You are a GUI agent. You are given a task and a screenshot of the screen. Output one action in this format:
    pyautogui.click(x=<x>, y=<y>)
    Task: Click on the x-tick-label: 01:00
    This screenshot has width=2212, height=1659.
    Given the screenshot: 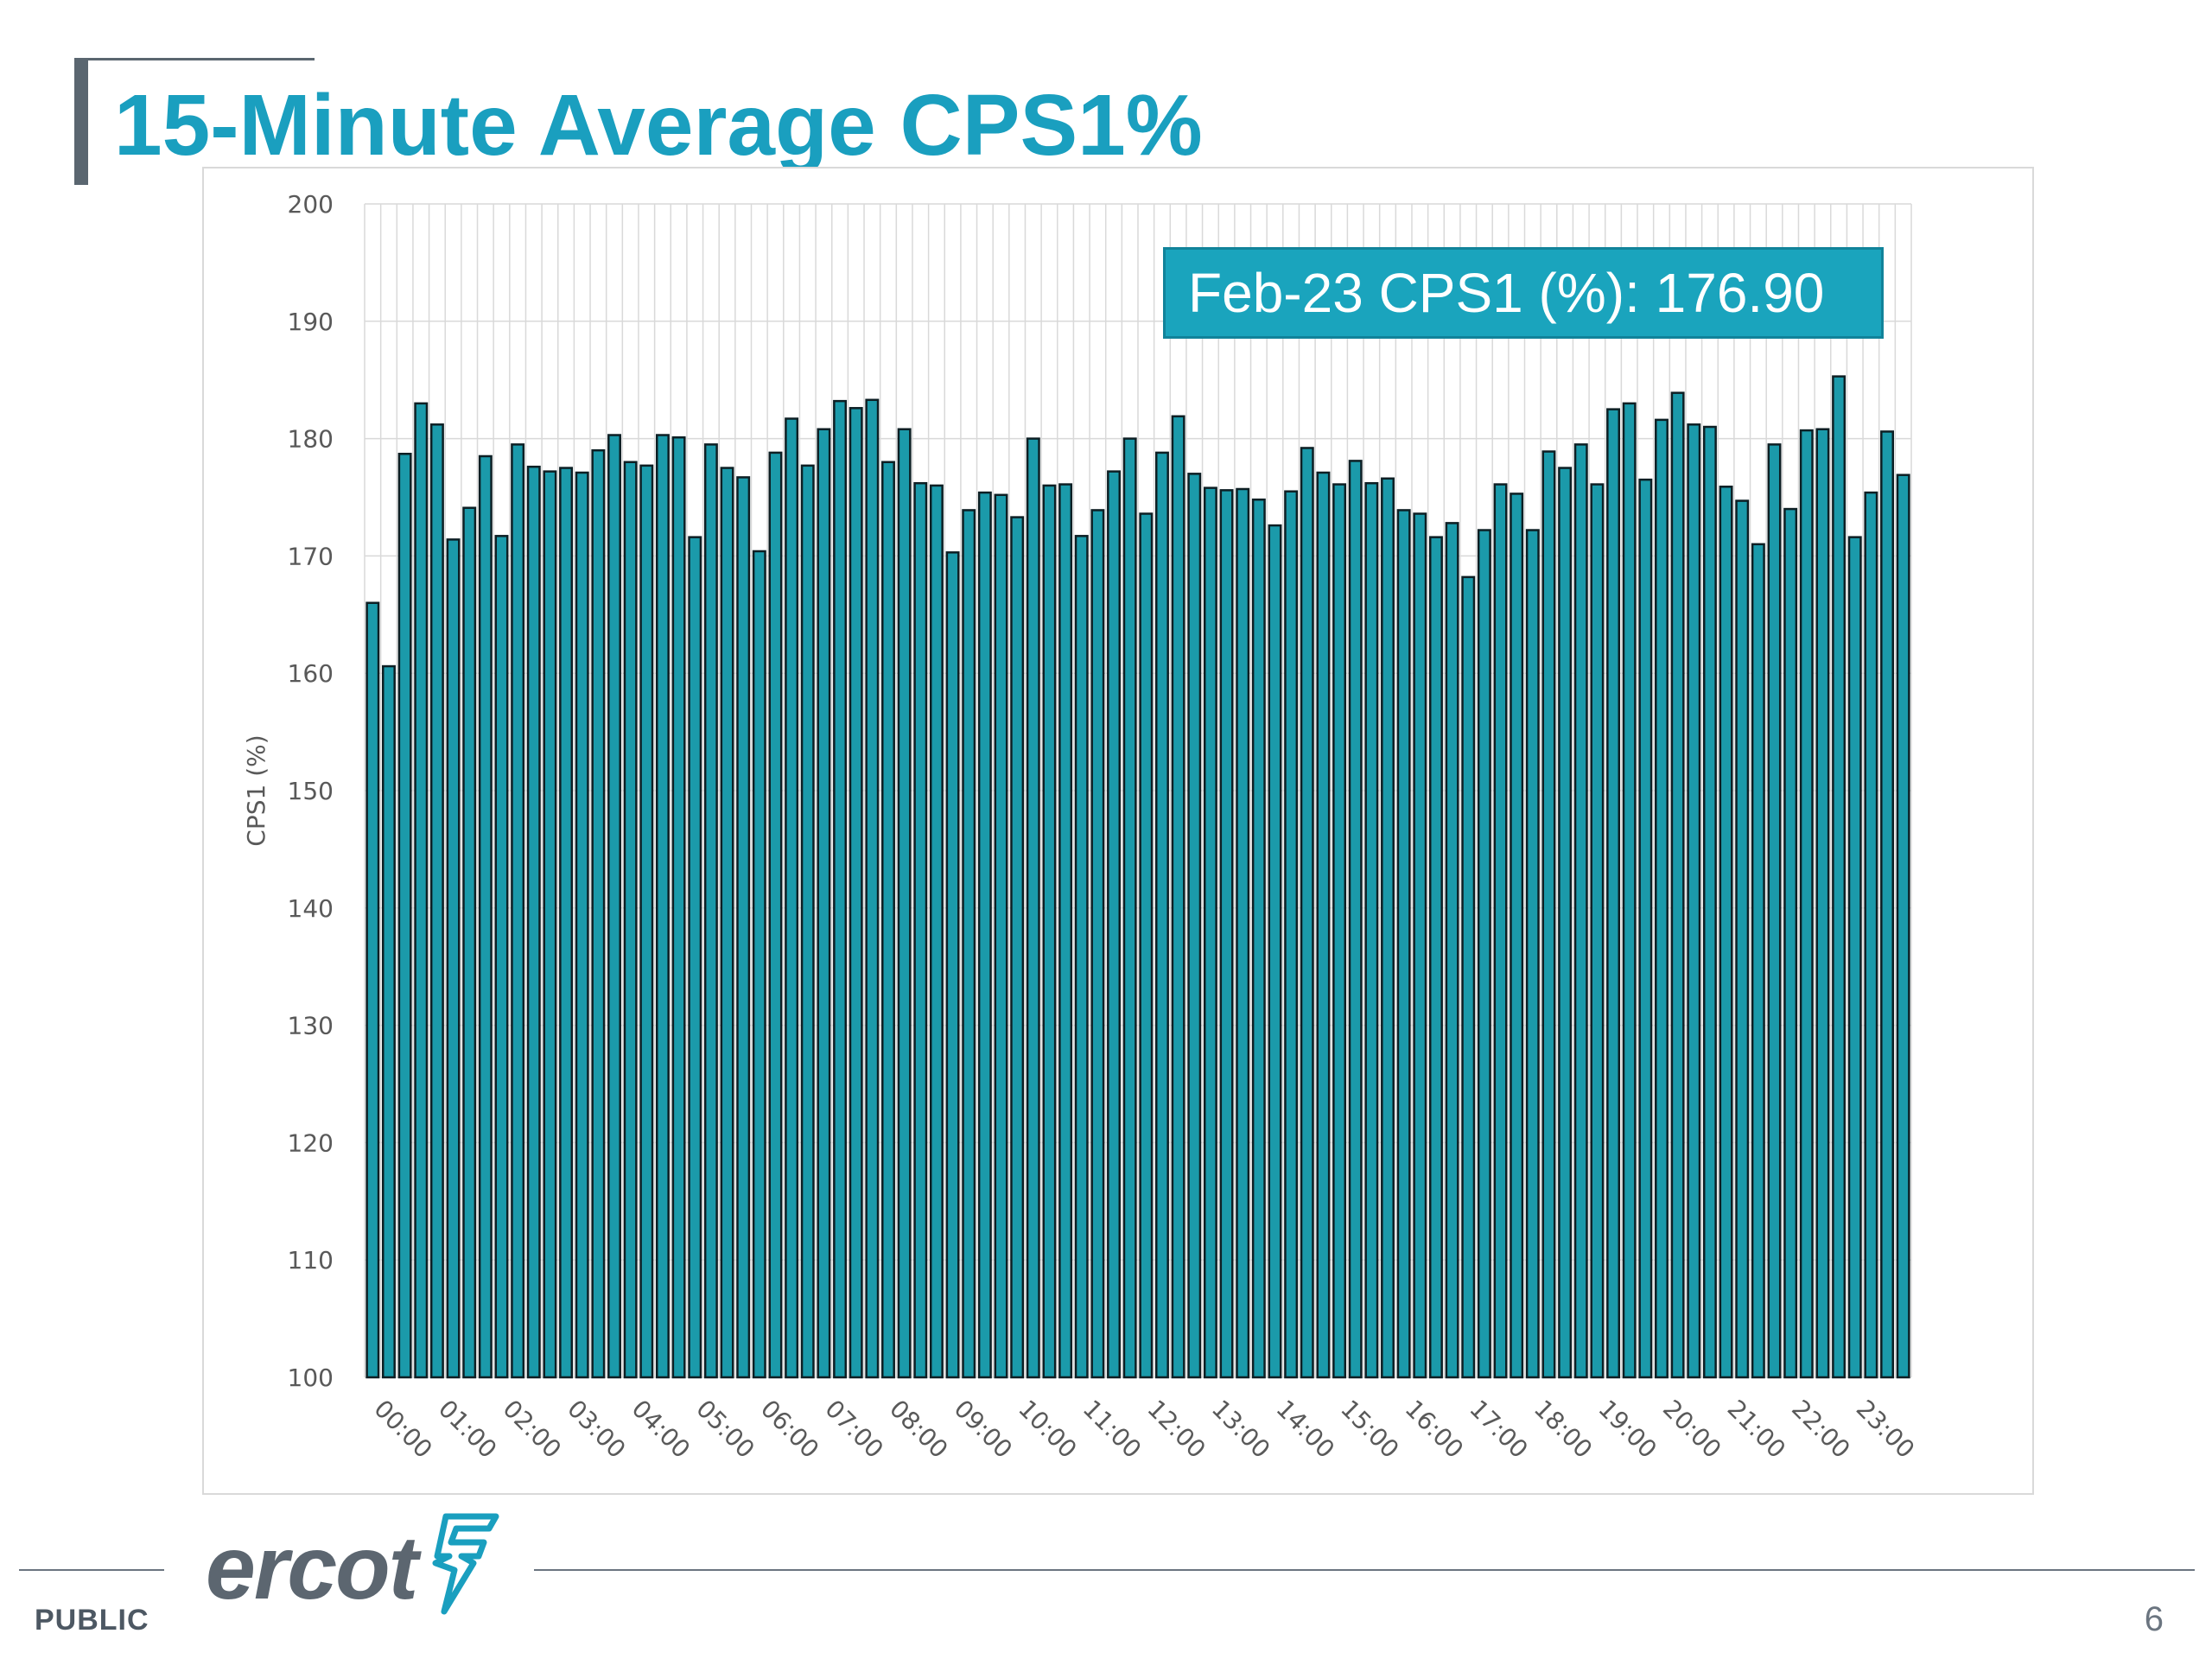 What is the action you would take?
    pyautogui.click(x=467, y=1429)
    